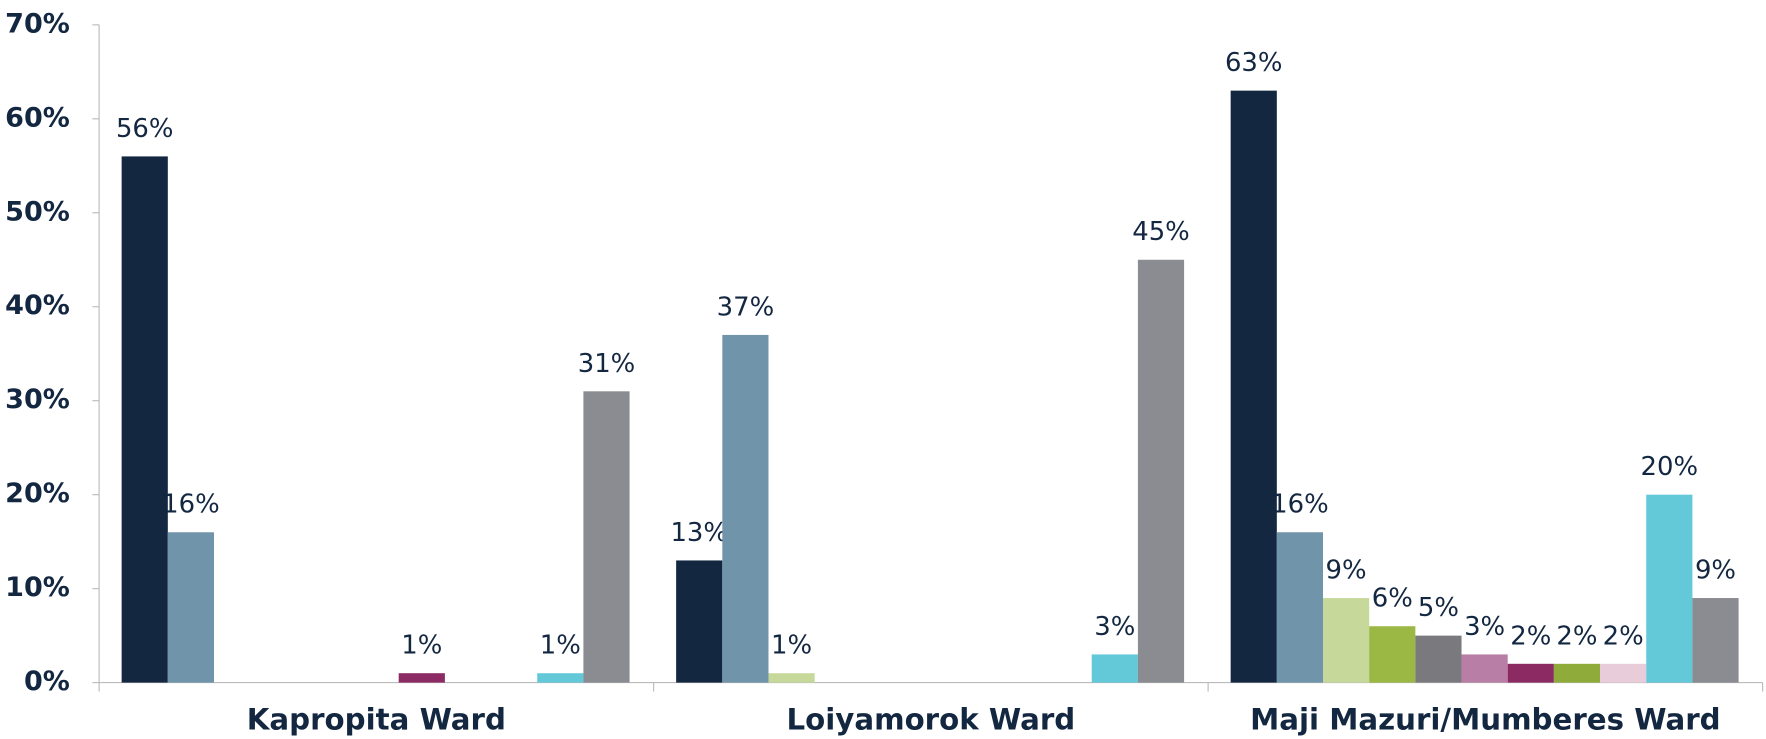  I want to click on value-label: 5%, so click(1438, 608).